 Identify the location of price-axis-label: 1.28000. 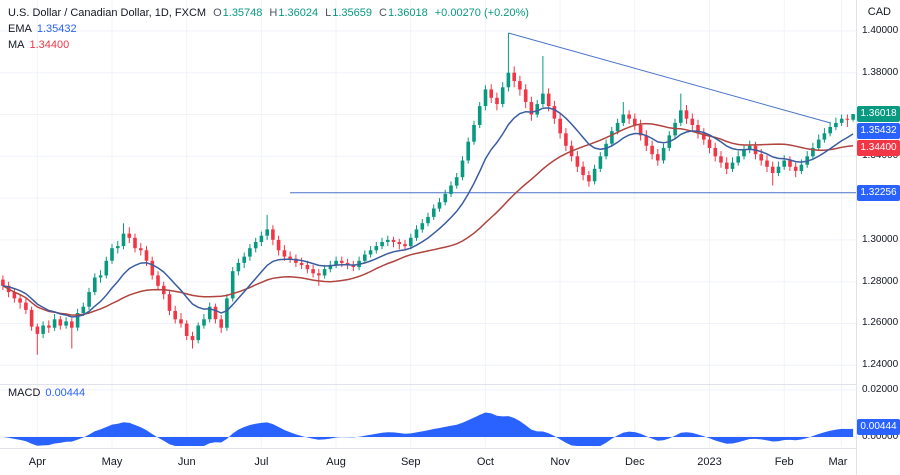
(880, 281).